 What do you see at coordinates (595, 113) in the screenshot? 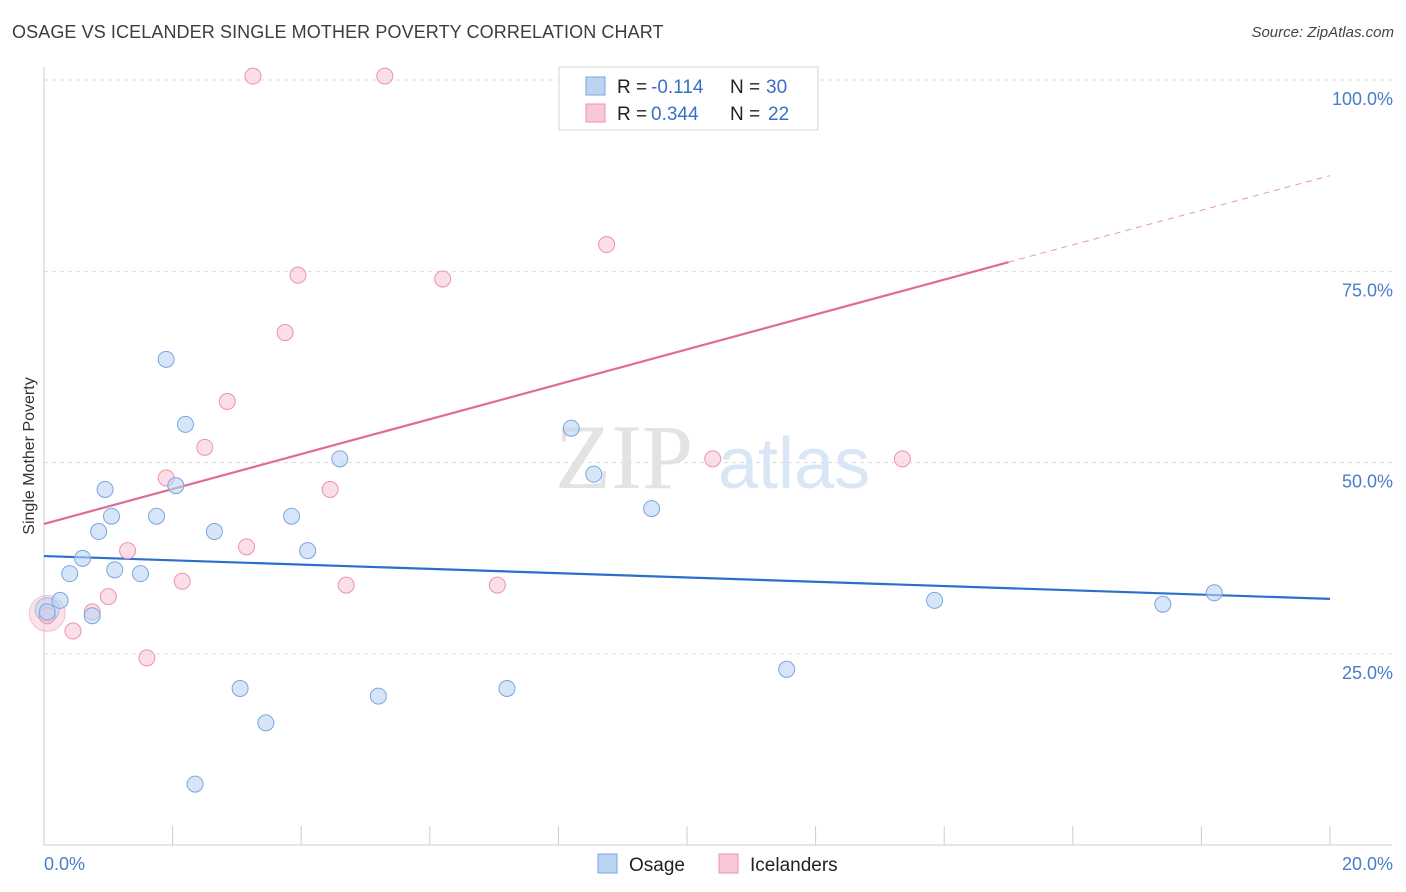
I see `legend-iceland-swatch` at bounding box center [595, 113].